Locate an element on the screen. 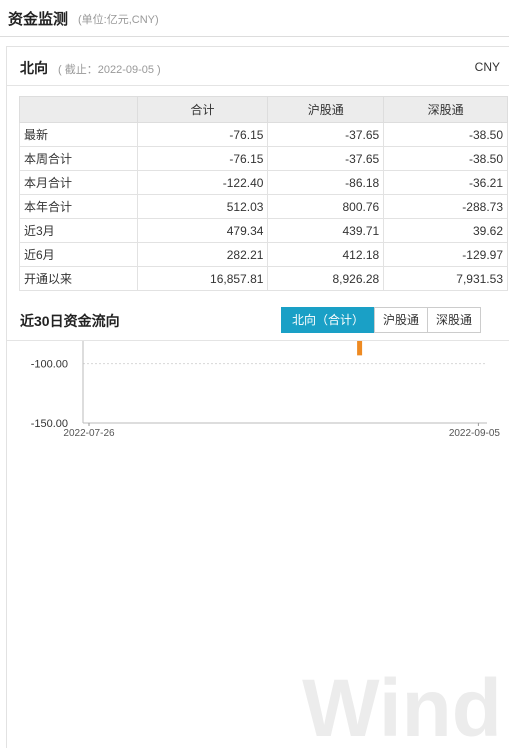 The width and height of the screenshot is (509, 754). row-label: 最新 is located at coordinates (78, 134).